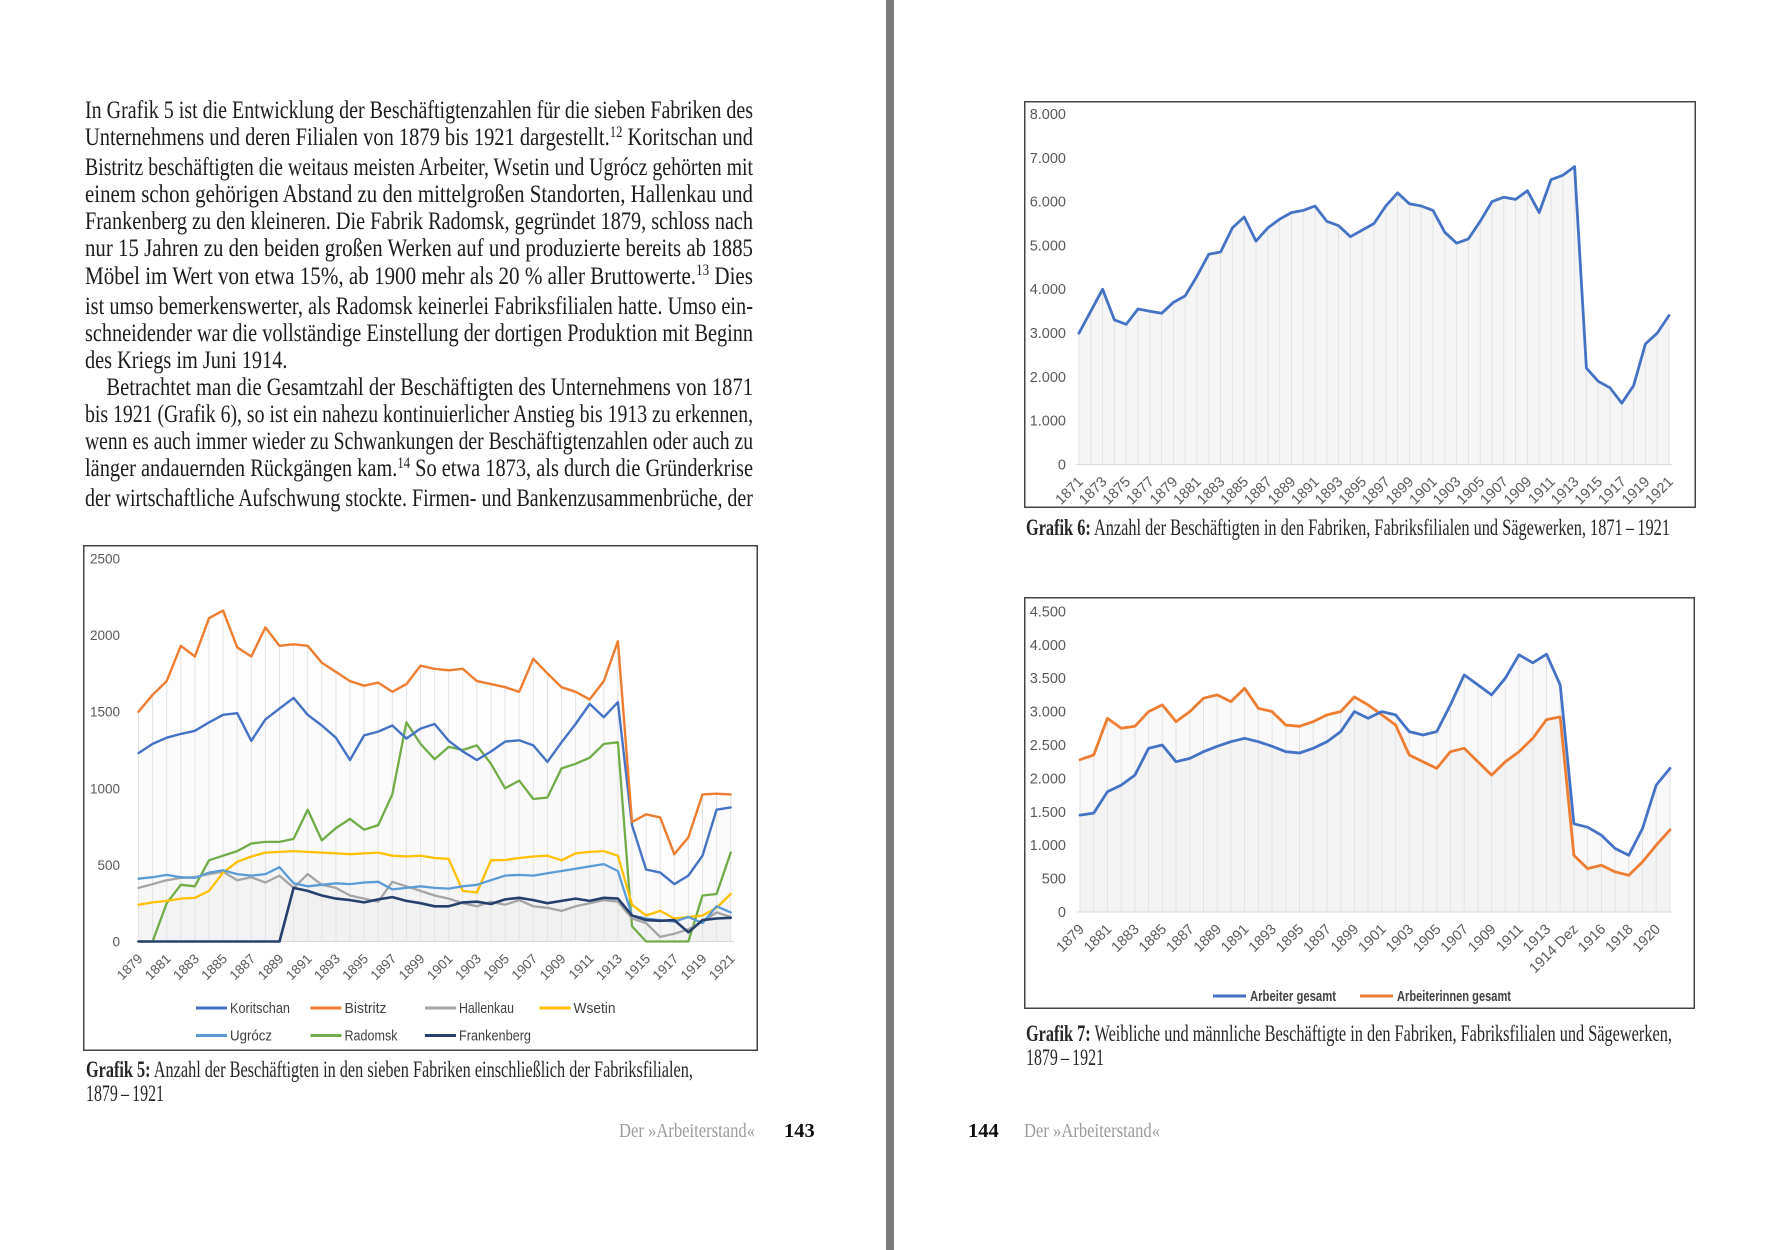  Describe the element at coordinates (1048, 813) in the screenshot. I see `svg-text: 1.500` at that location.